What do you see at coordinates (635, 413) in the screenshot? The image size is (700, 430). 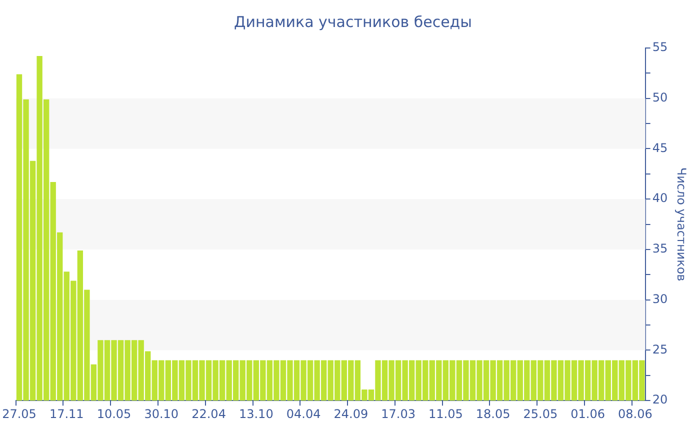 I see `x-tick-label: 08.06` at bounding box center [635, 413].